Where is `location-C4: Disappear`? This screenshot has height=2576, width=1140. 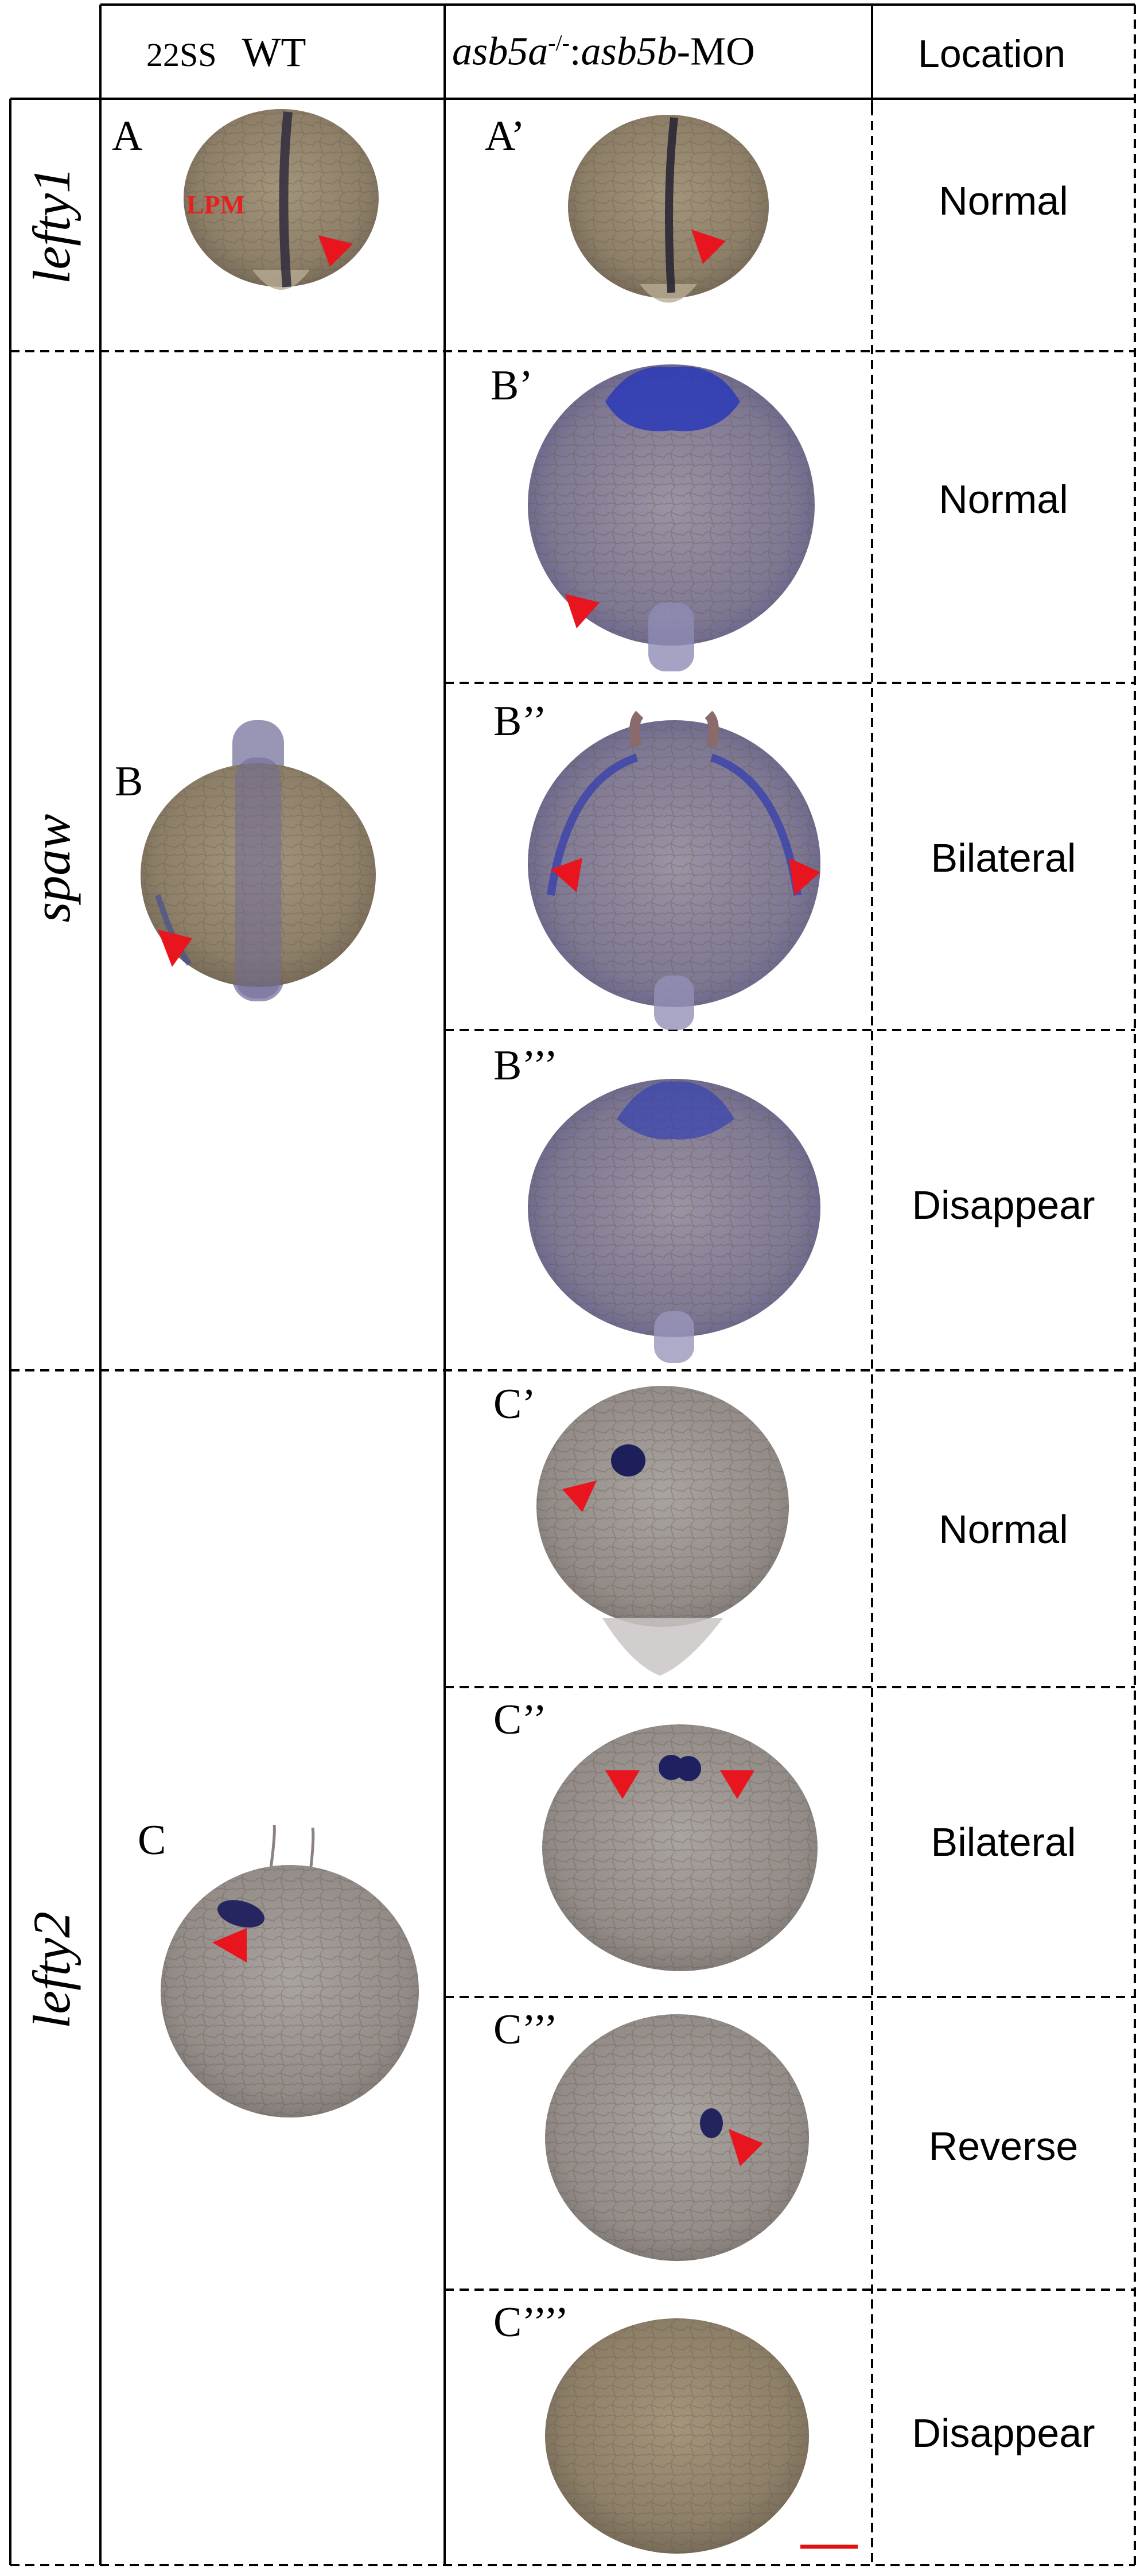
location-C4: Disappear is located at coordinates (1003, 2433).